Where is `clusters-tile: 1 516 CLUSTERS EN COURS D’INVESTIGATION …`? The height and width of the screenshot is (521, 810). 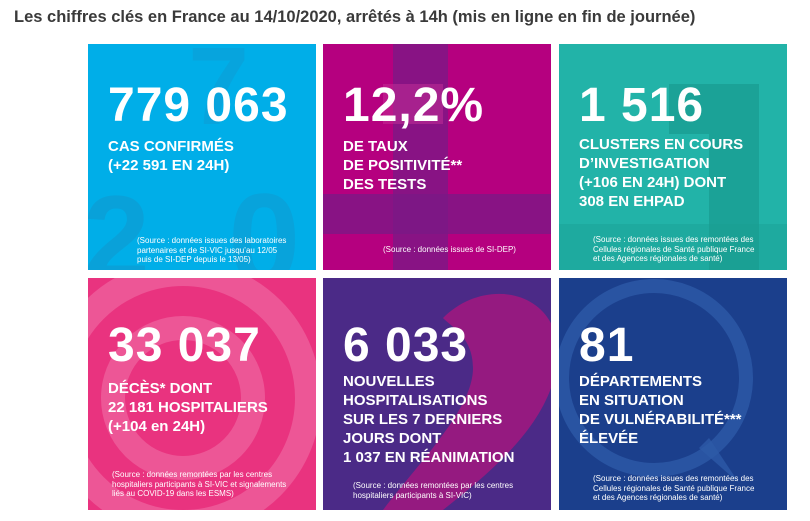
clusters-tile: 1 516 CLUSTERS EN COURS D’INVESTIGATION … is located at coordinates (673, 157).